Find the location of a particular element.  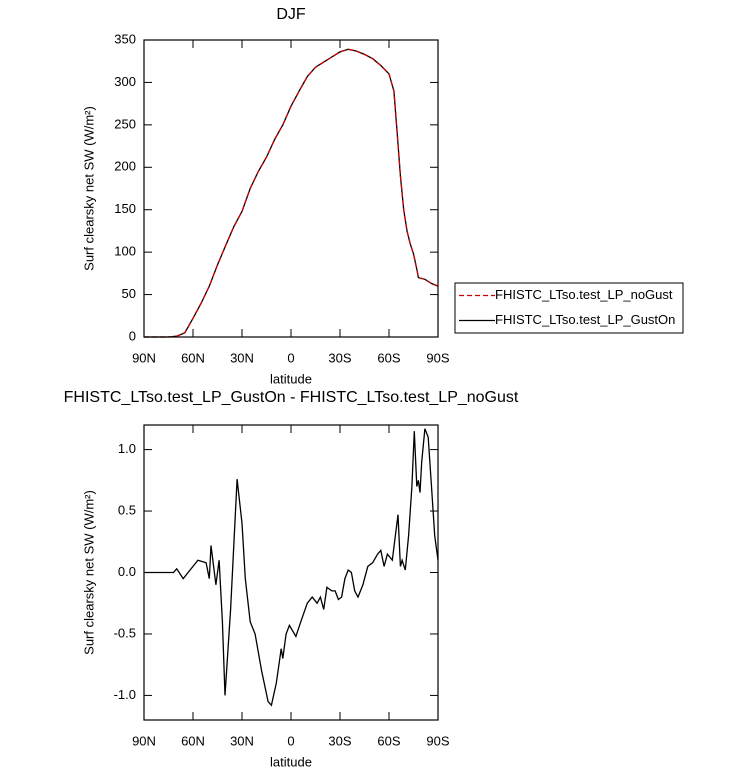

legend-box is located at coordinates (569, 308).